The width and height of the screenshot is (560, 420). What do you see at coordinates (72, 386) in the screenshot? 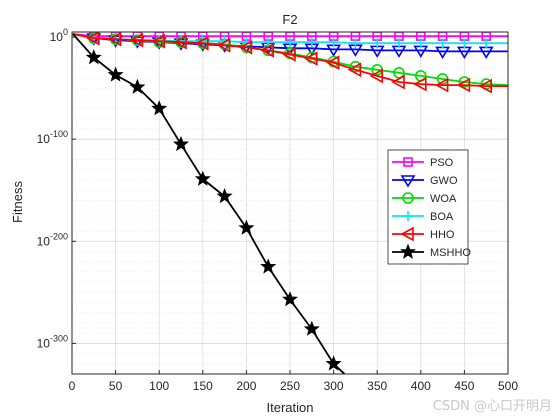
I see `x-tick-label: 0` at bounding box center [72, 386].